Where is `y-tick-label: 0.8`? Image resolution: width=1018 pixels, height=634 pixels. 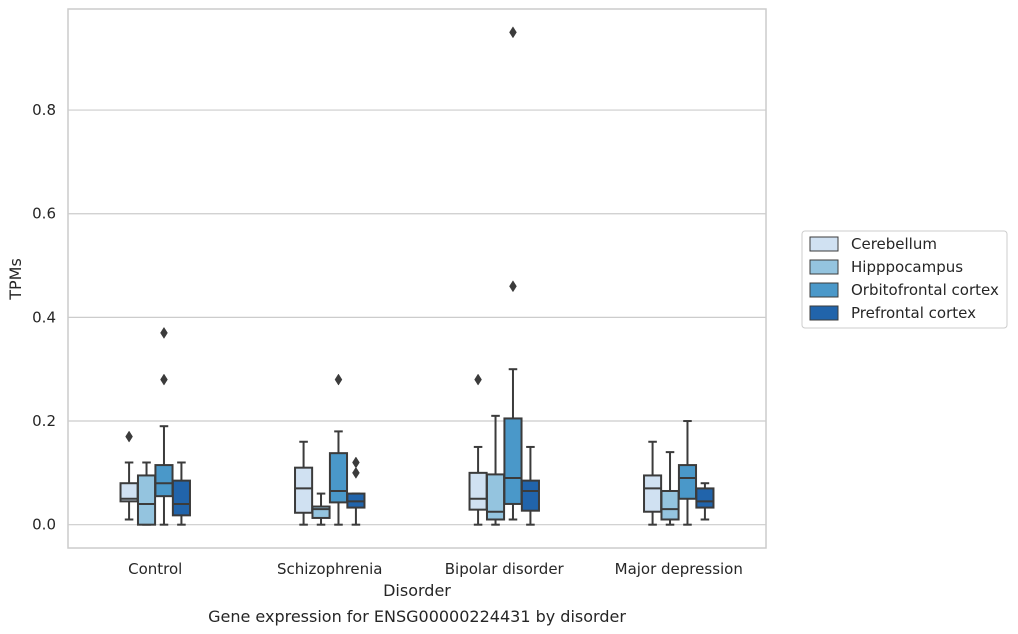 y-tick-label: 0.8 is located at coordinates (44, 110).